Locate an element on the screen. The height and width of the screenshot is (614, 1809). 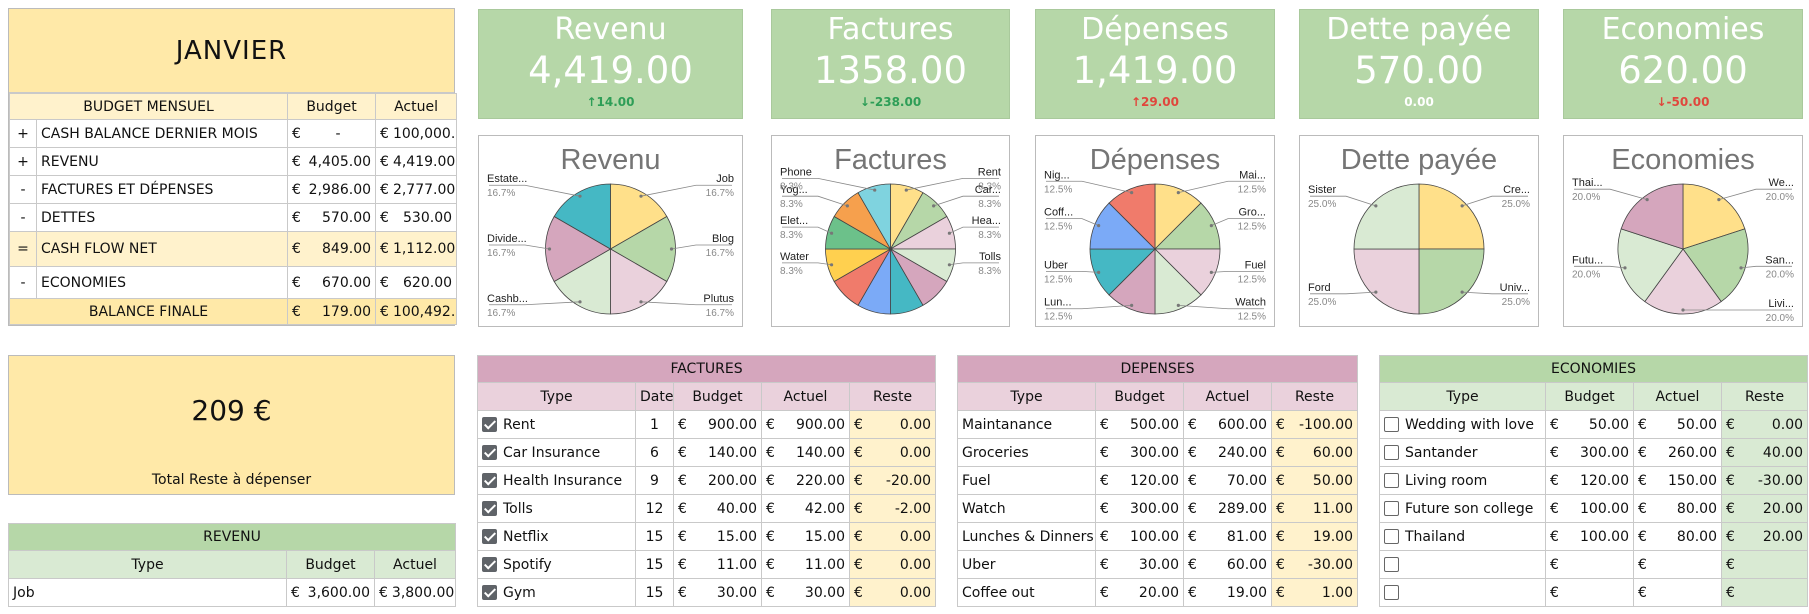
row-reste: €40.00 is located at coordinates (1764, 452).